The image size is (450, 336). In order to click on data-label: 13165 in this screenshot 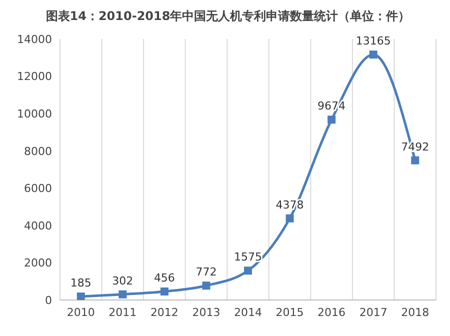, I will do `click(373, 41)`.